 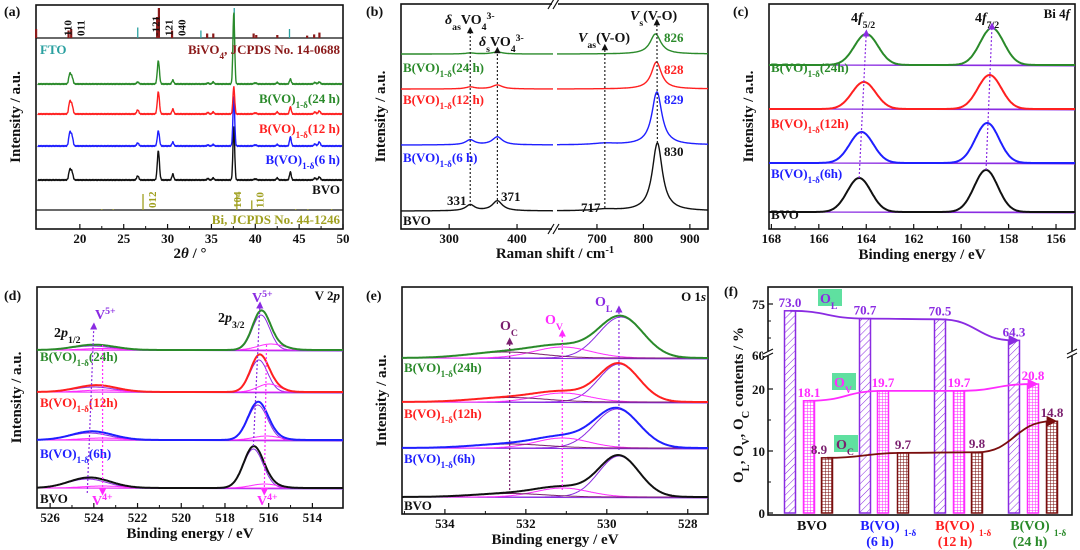 I want to click on sample-label: BVO, so click(x=326, y=189).